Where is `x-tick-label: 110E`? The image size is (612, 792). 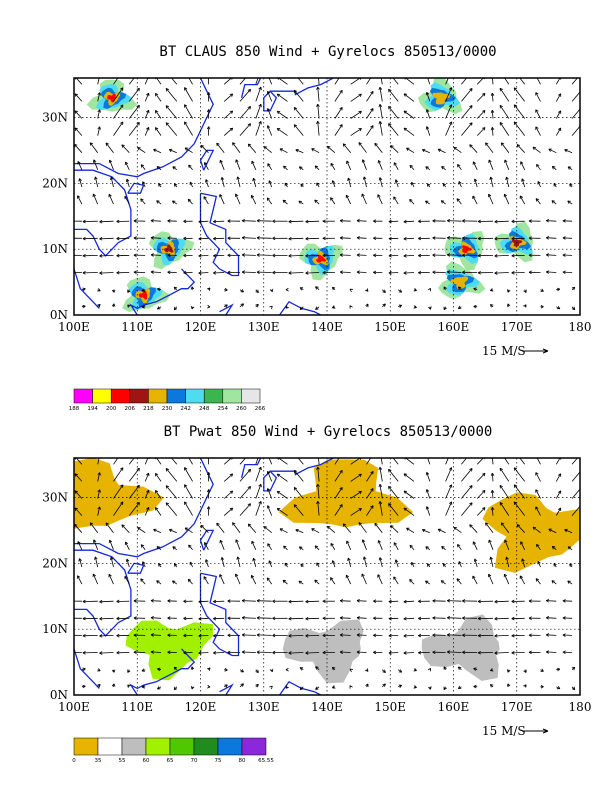
x-tick-label: 110E is located at coordinates (137, 327).